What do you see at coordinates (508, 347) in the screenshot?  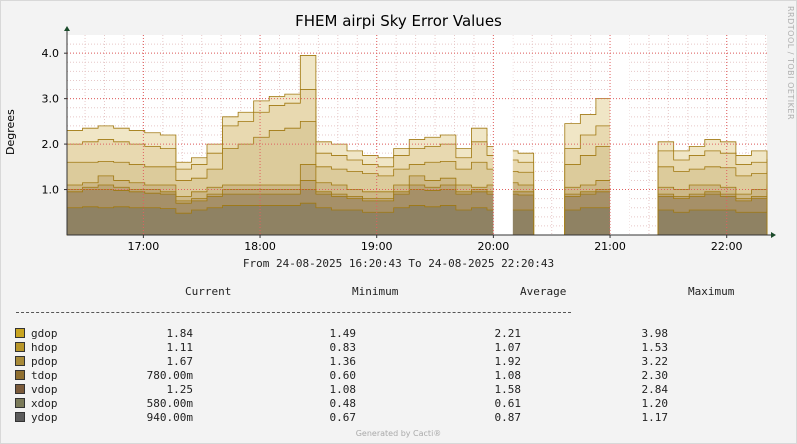 I see `legend-average-hdop: 1.07` at bounding box center [508, 347].